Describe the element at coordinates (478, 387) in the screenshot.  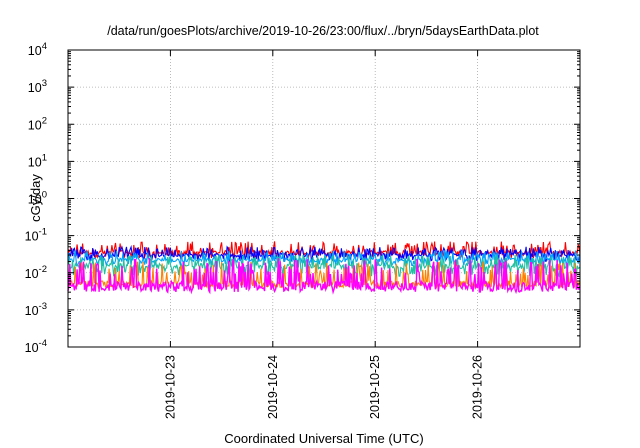
I see `x-tick-label: 2019-10-26` at that location.